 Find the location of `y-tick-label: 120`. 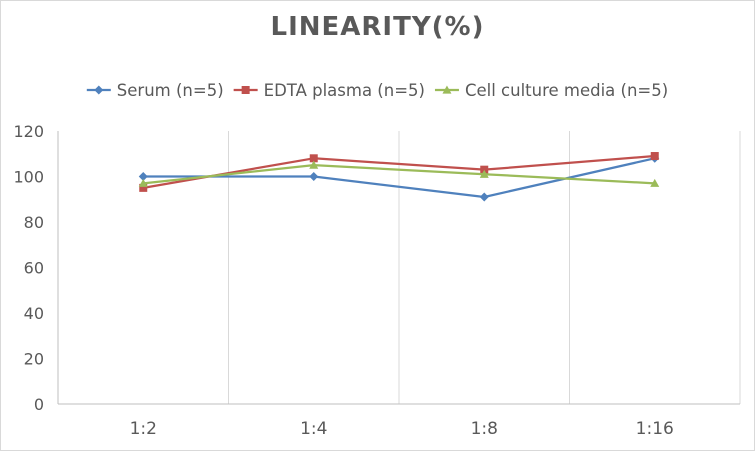

y-tick-label: 120 is located at coordinates (28, 131).